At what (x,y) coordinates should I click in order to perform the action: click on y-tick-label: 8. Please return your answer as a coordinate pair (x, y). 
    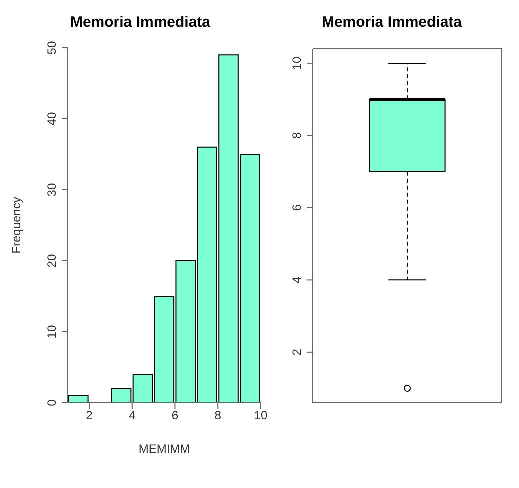
    Looking at the image, I should click on (297, 136).